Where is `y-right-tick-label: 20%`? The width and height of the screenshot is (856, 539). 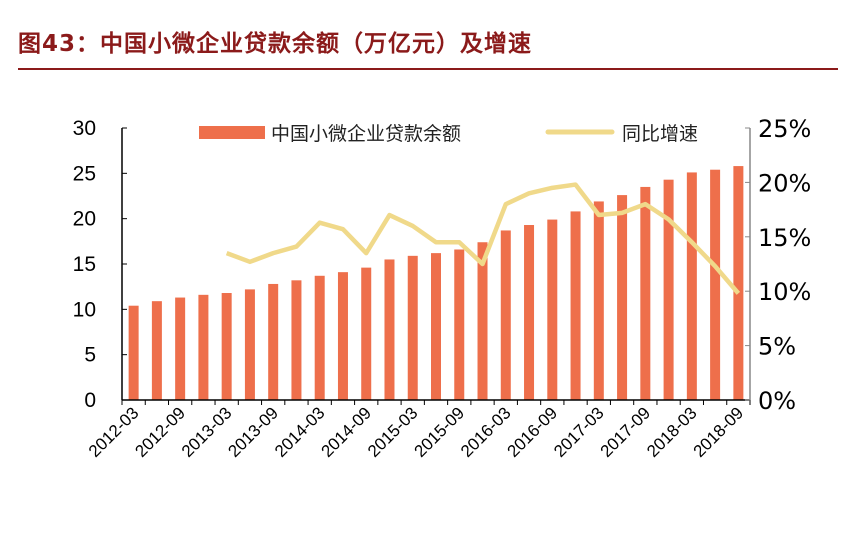 y-right-tick-label: 20% is located at coordinates (784, 183).